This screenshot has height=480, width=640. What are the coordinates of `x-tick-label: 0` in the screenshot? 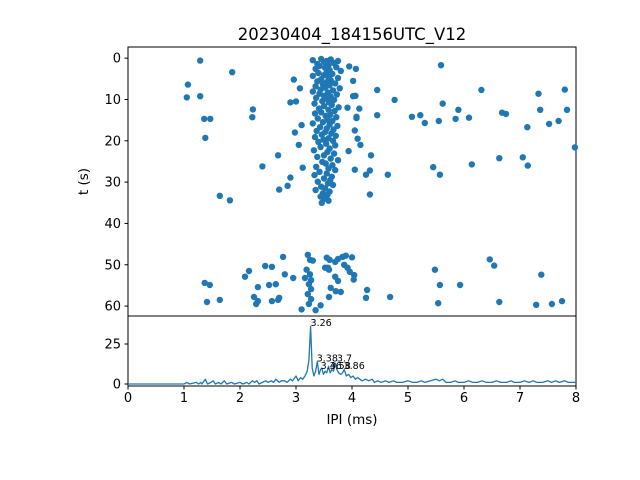 It's located at (128, 398).